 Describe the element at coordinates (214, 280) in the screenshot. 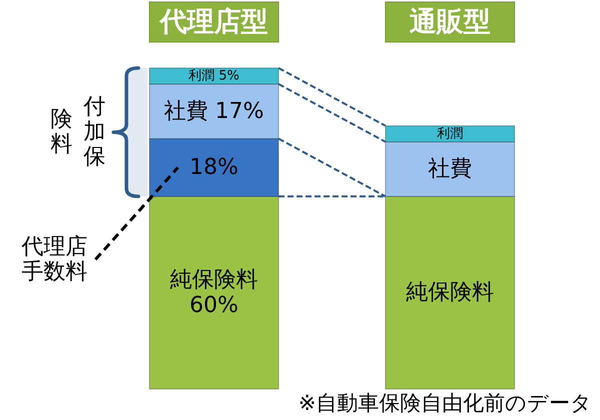

I see `text: 純保険料` at that location.